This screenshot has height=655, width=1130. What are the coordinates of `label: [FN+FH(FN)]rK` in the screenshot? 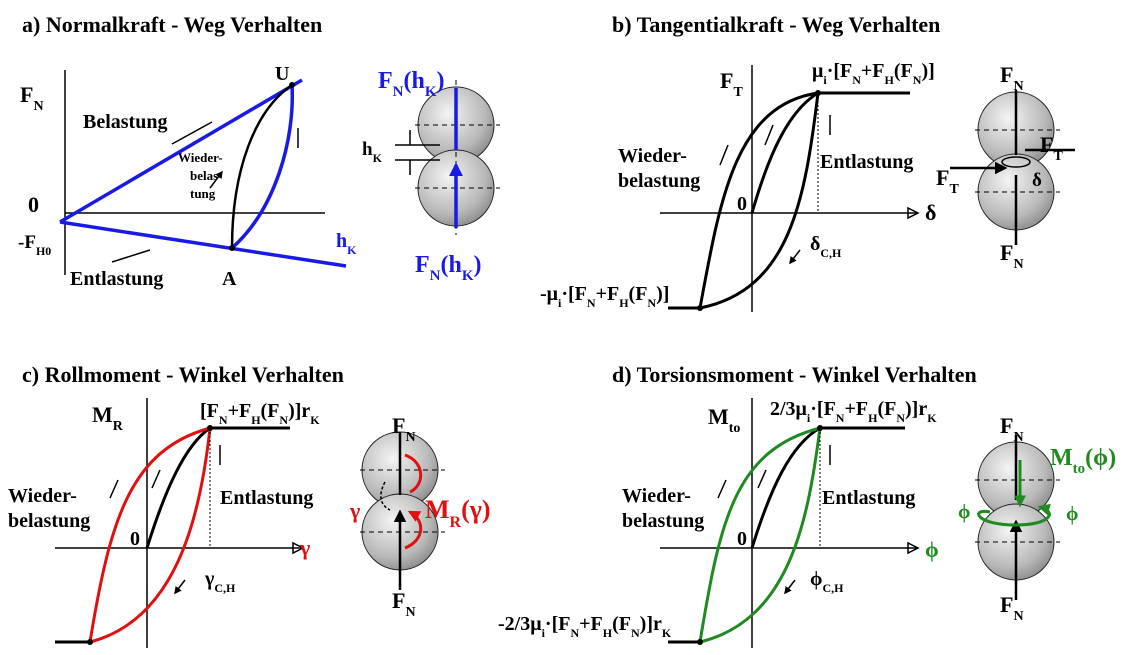 It's located at (260, 413).